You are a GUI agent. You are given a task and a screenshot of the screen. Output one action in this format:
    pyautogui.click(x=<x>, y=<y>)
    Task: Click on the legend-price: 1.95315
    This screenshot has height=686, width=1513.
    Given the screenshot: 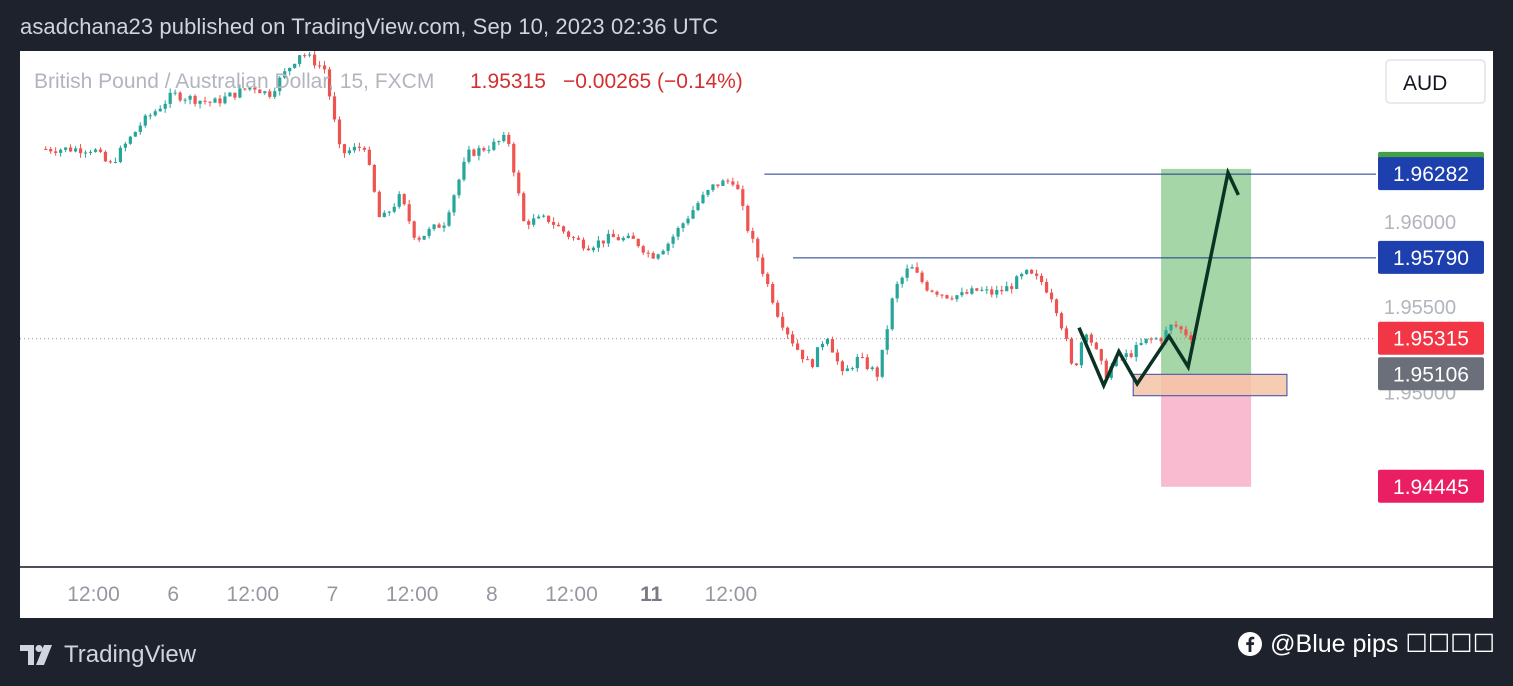 What is the action you would take?
    pyautogui.click(x=508, y=81)
    